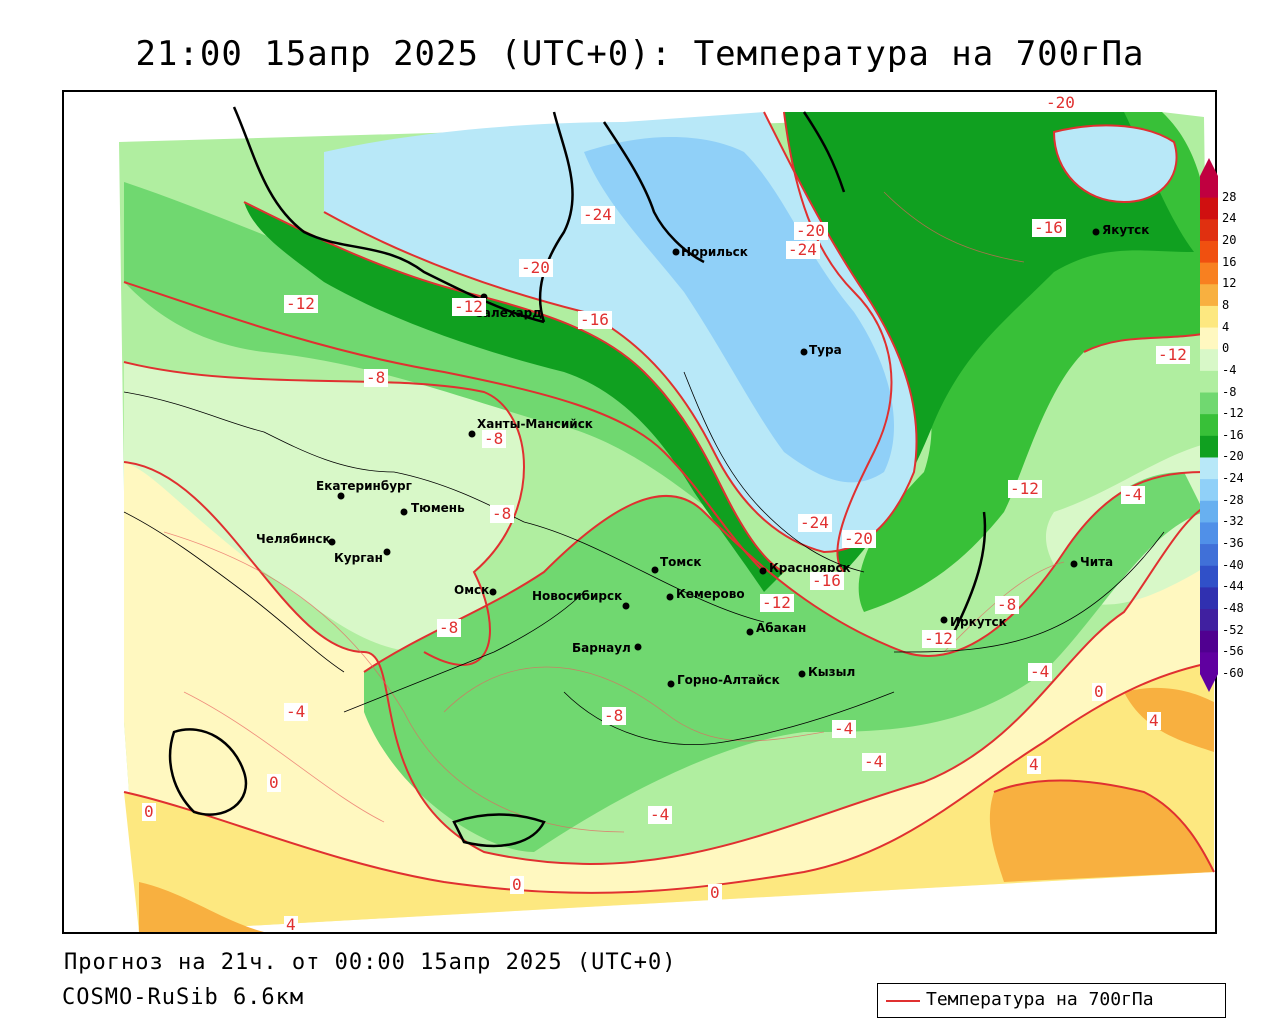  Describe the element at coordinates (802, 249) in the screenshot. I see `isotherm-label-text: -24` at that location.